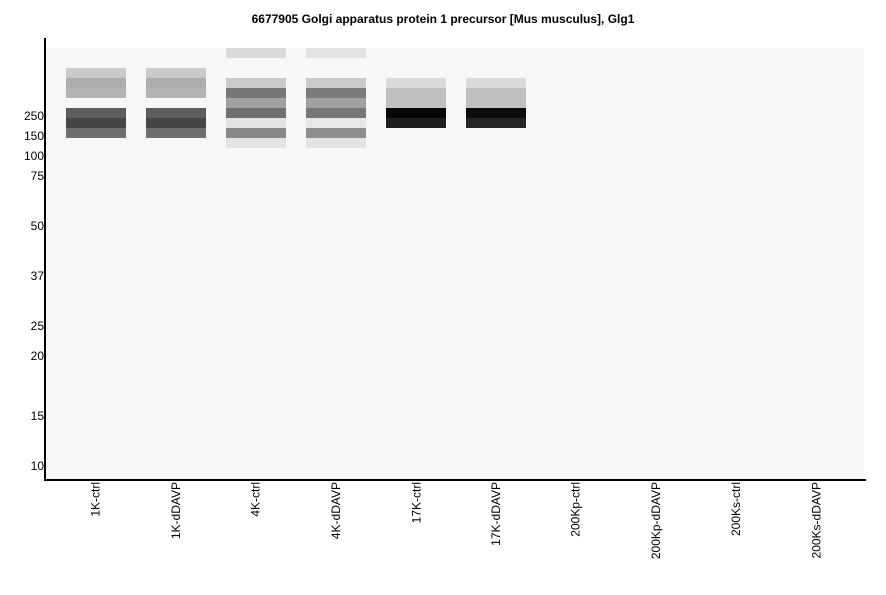 The width and height of the screenshot is (886, 595). I want to click on lane-label: 17K-ctrl, so click(416, 503).